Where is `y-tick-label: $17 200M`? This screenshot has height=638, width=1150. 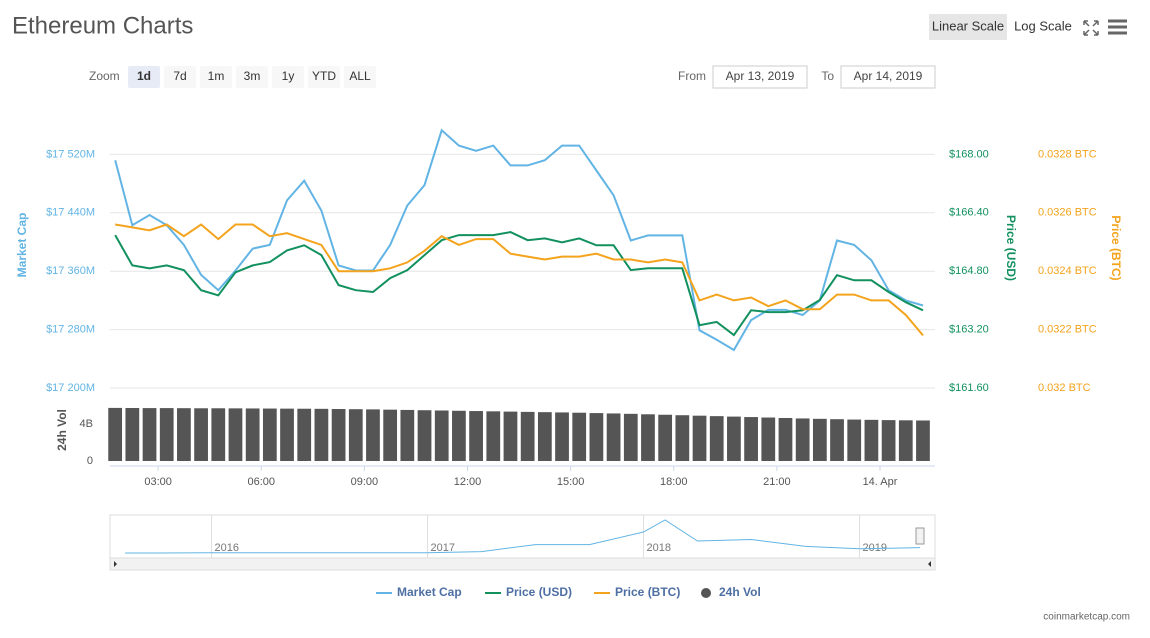
y-tick-label: $17 200M is located at coordinates (70, 388).